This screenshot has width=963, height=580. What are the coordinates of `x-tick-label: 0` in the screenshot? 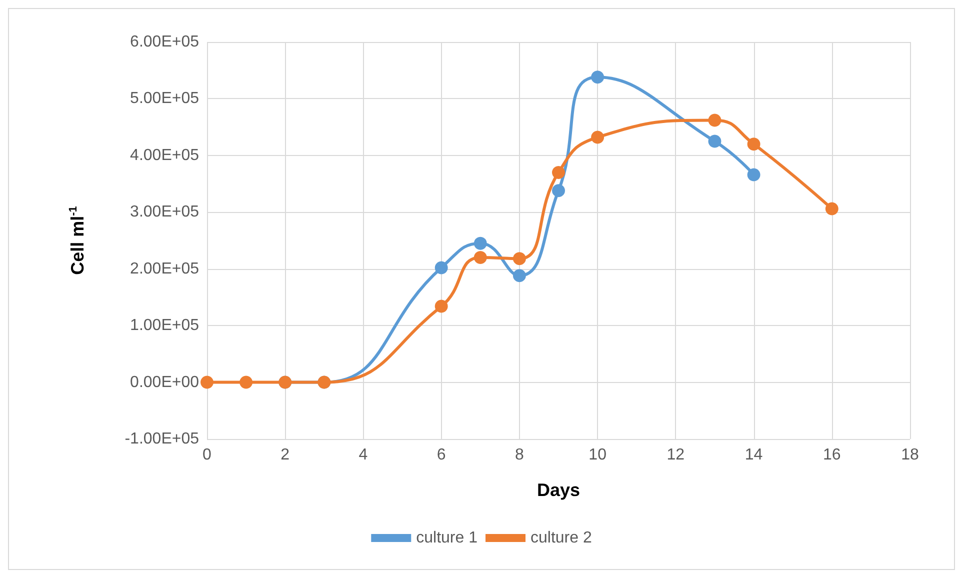 It's located at (207, 455).